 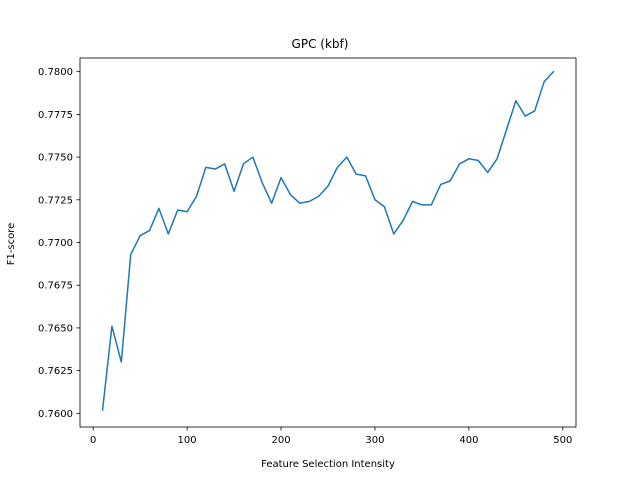 What do you see at coordinates (320, 44) in the screenshot?
I see `chart-title: GPC (kbf)` at bounding box center [320, 44].